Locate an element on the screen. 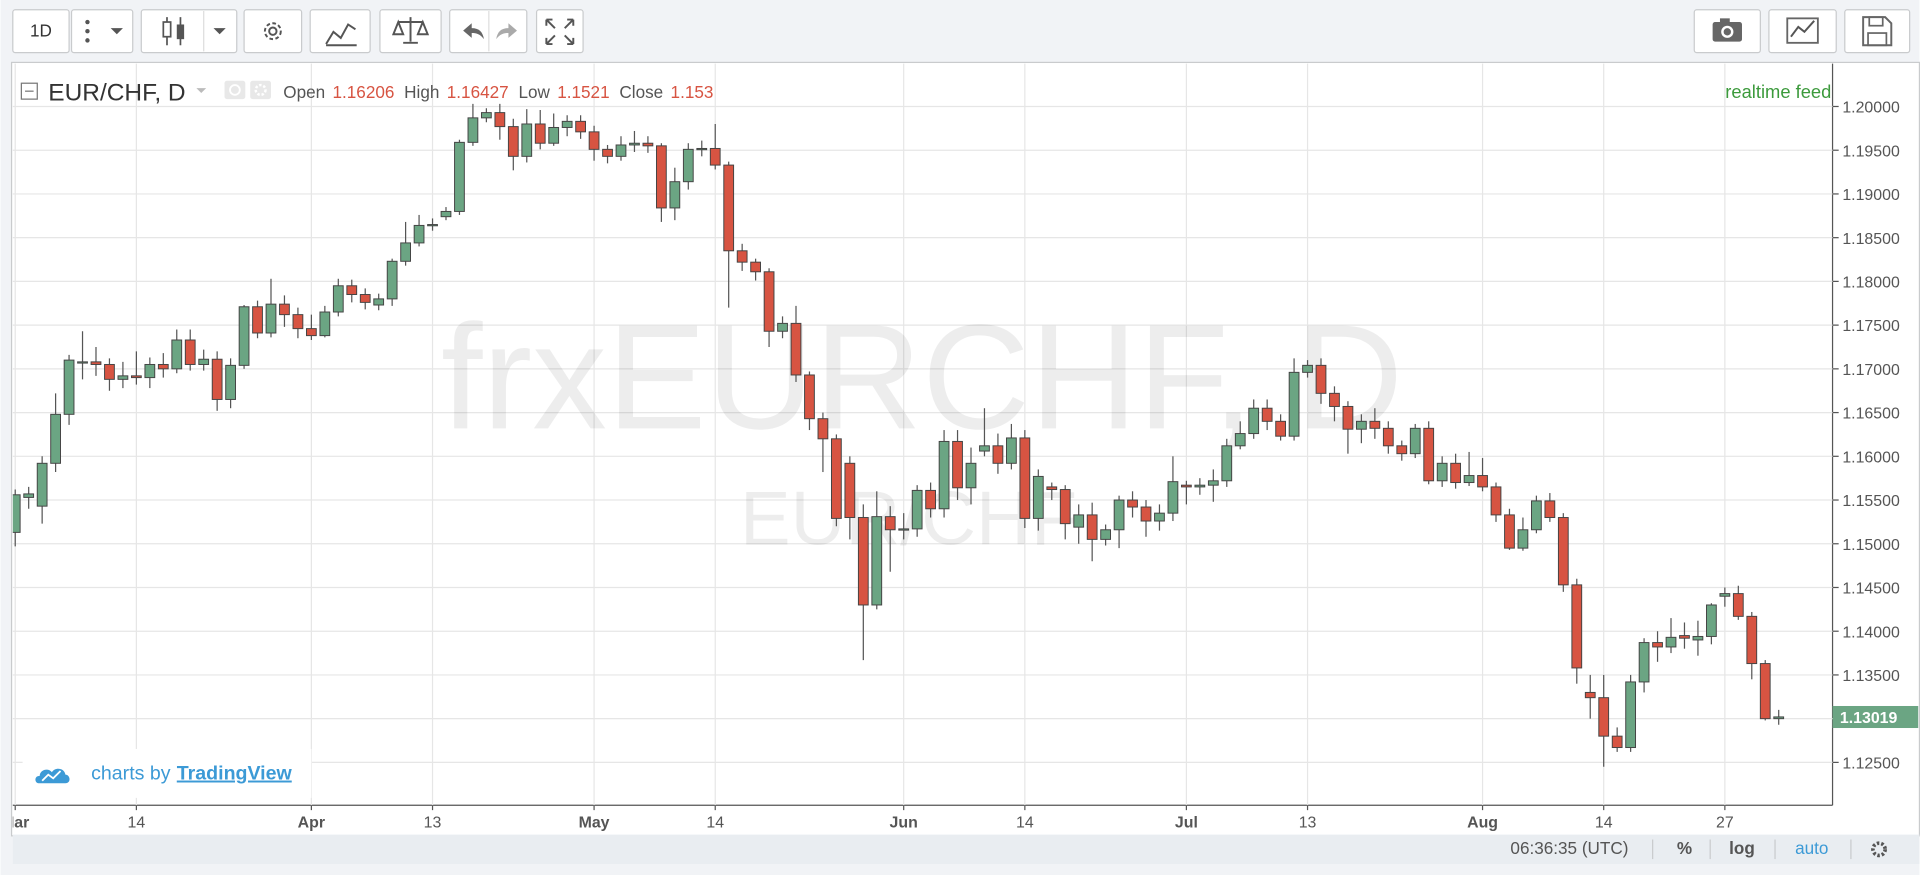  watermark: frxEURCHF, D is located at coordinates (922, 376).